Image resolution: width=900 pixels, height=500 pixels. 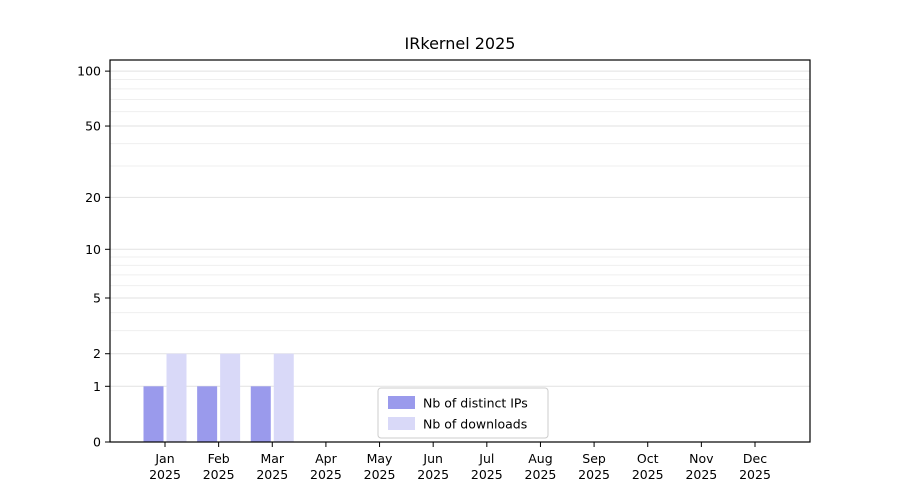 What do you see at coordinates (260, 414) in the screenshot?
I see `bar-nb-of-distinct-ips-mar` at bounding box center [260, 414].